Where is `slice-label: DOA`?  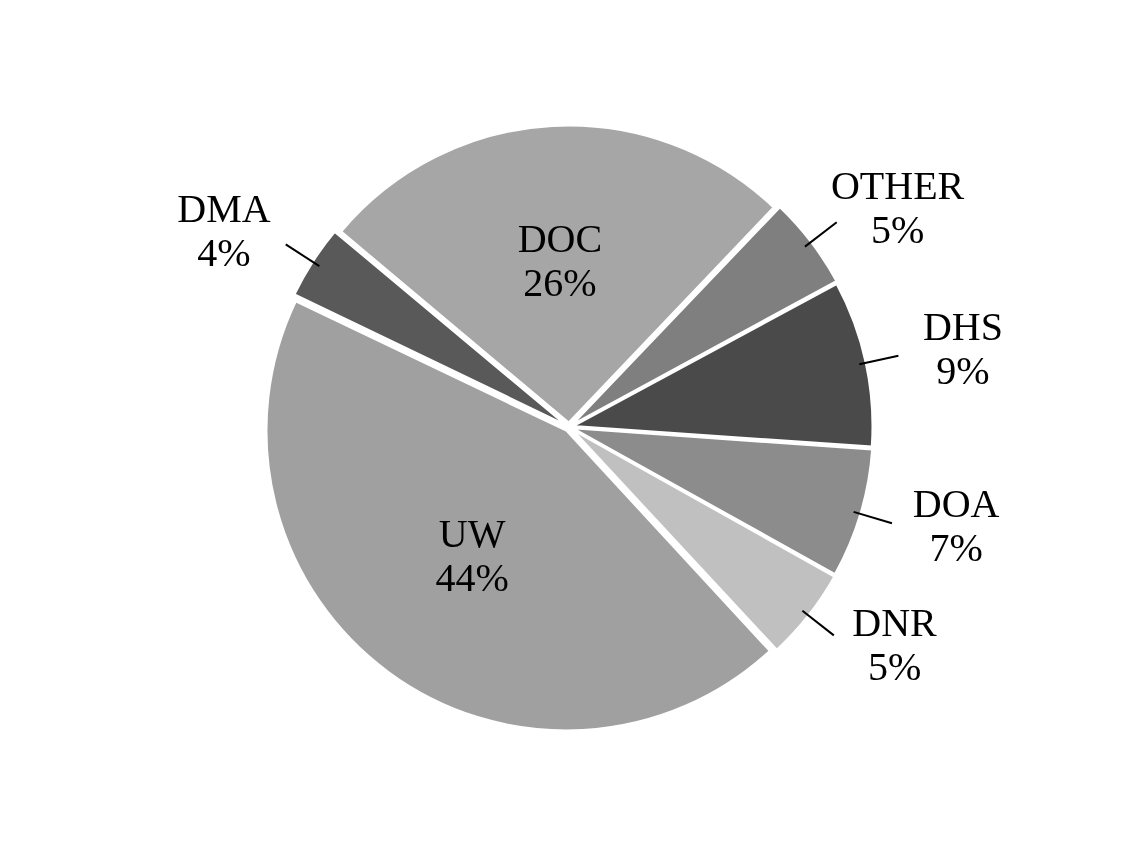 slice-label: DOA is located at coordinates (956, 504).